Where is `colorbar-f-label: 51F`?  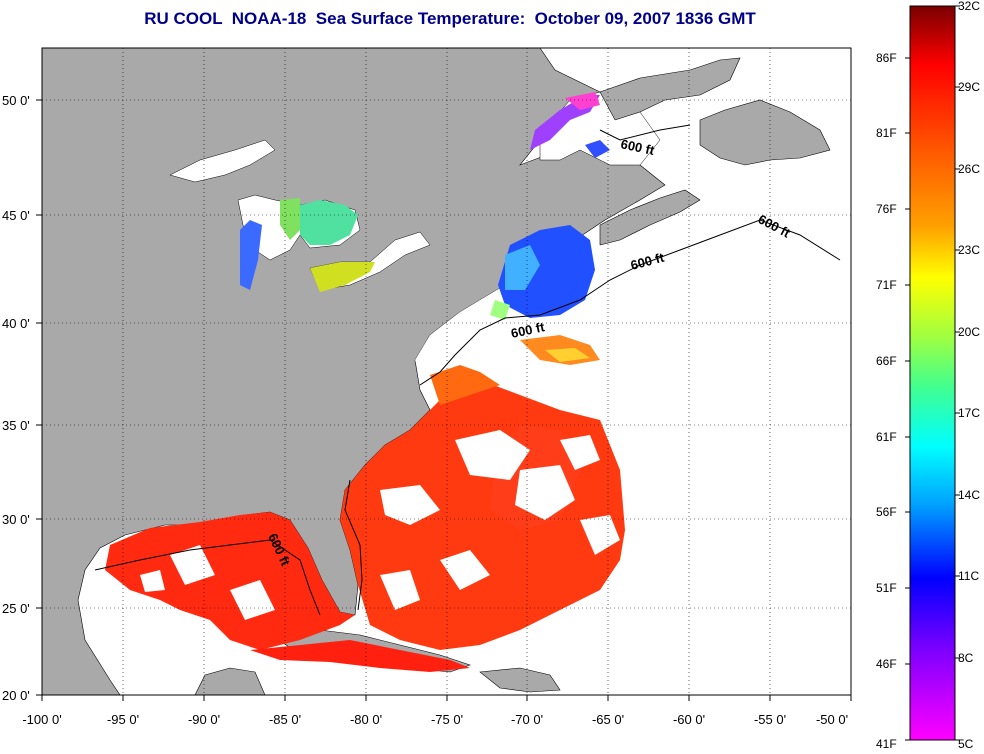 colorbar-f-label: 51F is located at coordinates (886, 588).